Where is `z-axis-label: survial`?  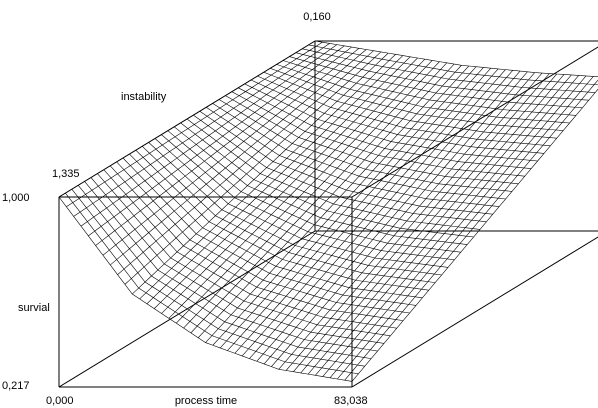 z-axis-label: survial is located at coordinates (34, 308).